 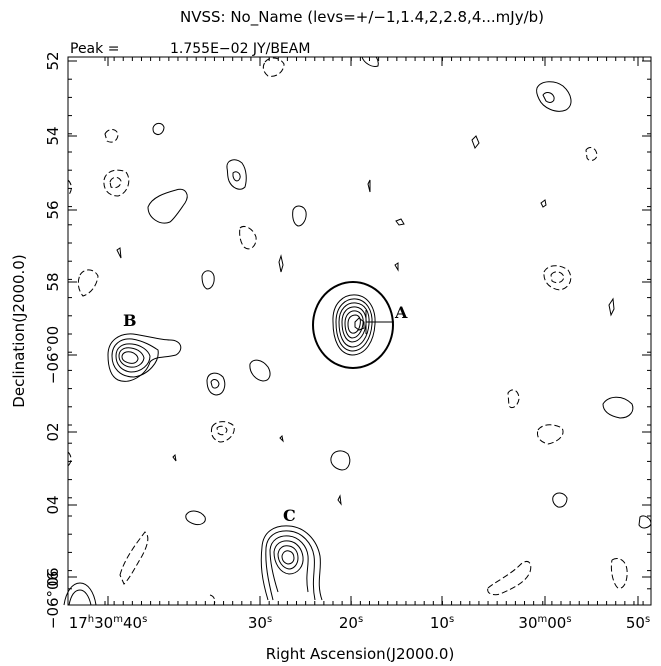 What do you see at coordinates (53, 135) in the screenshot?
I see `y-tick-label: 54` at bounding box center [53, 135].